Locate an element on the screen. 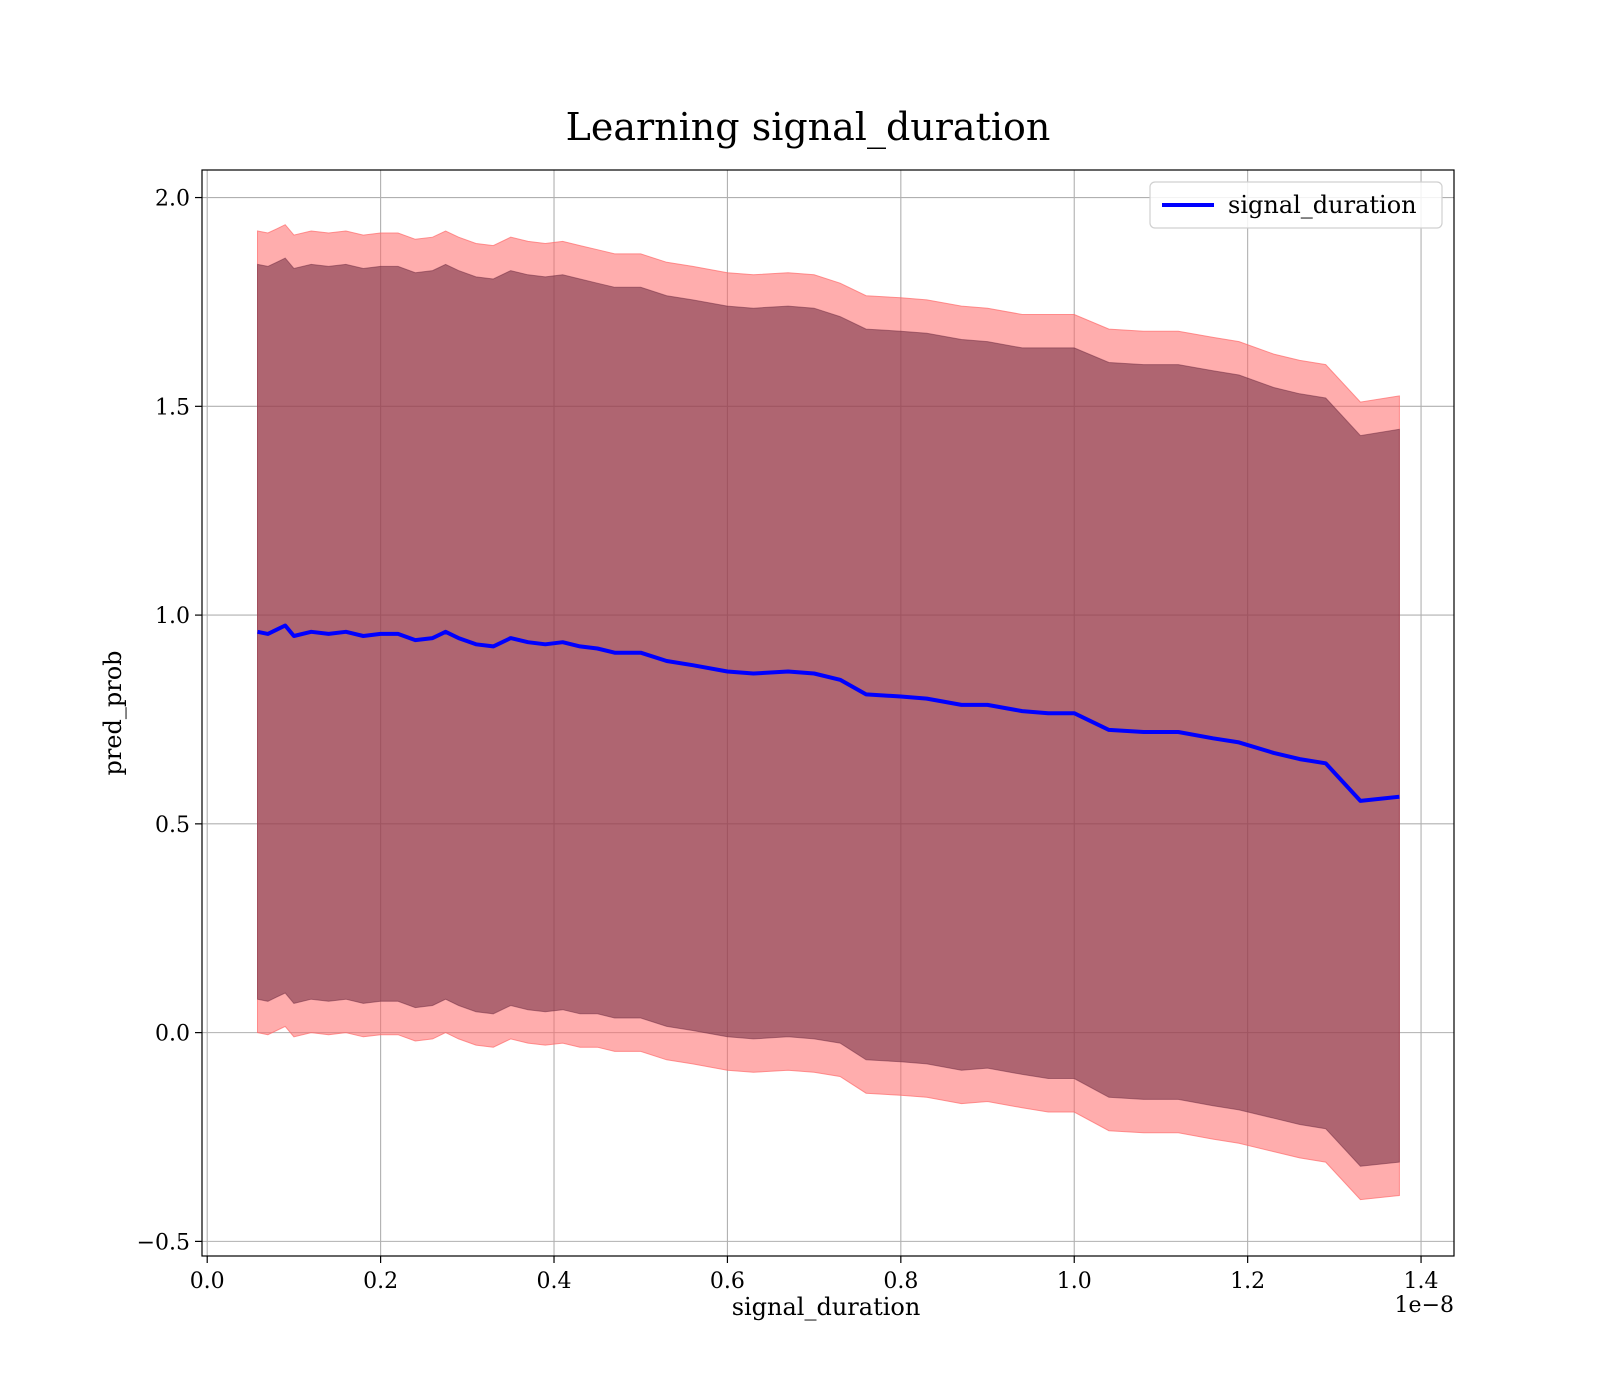 This screenshot has height=1400, width=1600. legend: signal_duration is located at coordinates (1296, 205).